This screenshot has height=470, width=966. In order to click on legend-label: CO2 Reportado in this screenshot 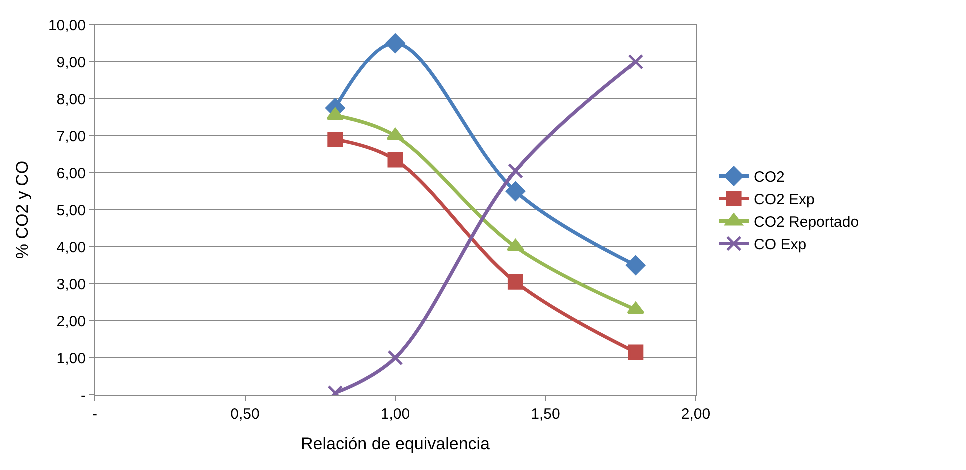, I will do `click(807, 223)`.